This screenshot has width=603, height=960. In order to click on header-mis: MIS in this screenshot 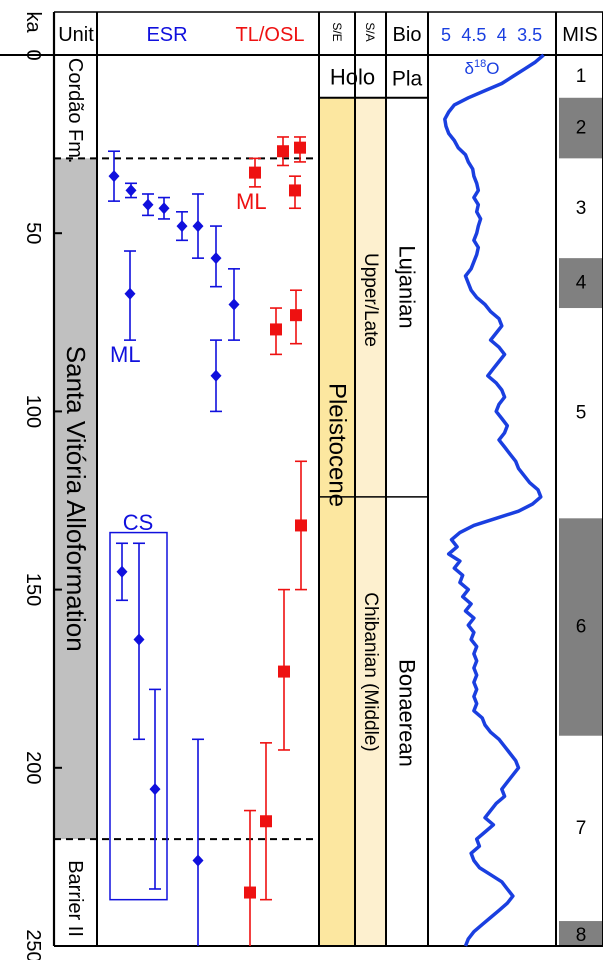, I will do `click(580, 35)`.